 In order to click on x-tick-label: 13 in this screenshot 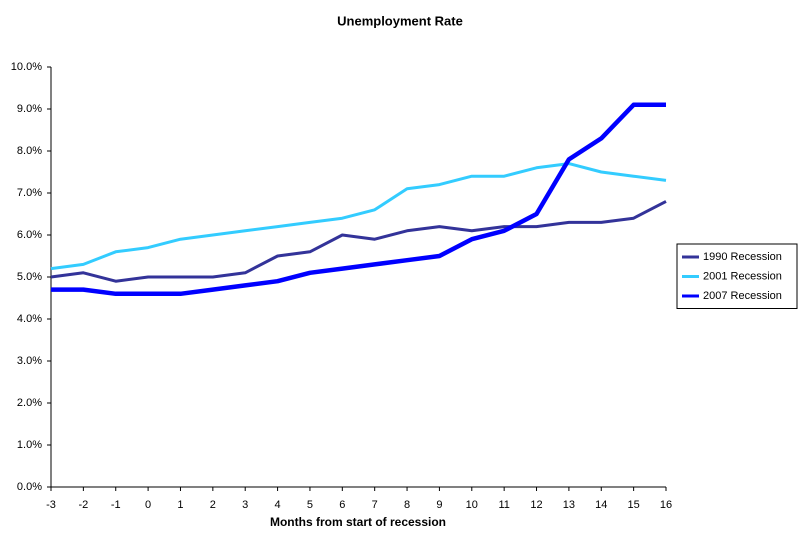, I will do `click(569, 505)`.